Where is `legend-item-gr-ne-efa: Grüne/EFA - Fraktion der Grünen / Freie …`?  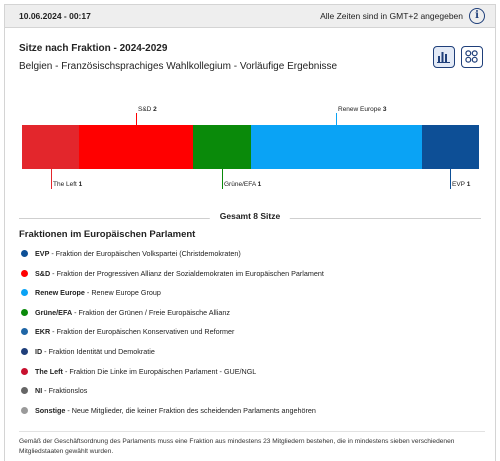 legend-item-gr-ne-efa: Grüne/EFA - Fraktion der Grünen / Freie … is located at coordinates (254, 316).